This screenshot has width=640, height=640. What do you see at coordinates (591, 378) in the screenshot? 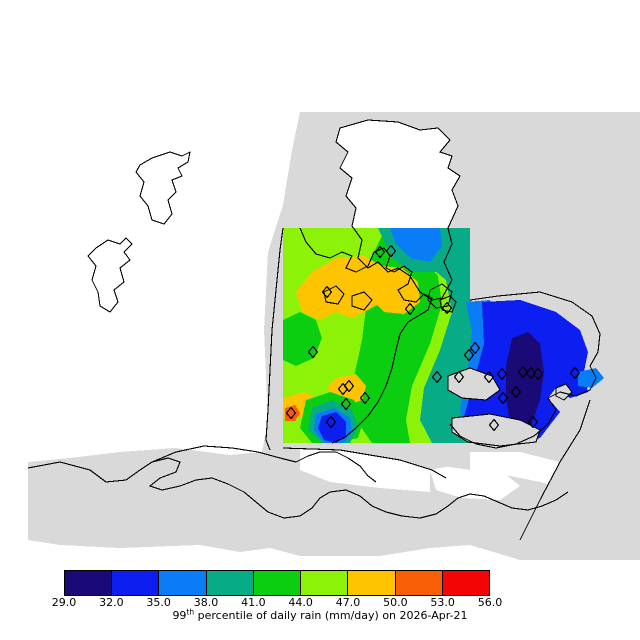
I see `contour-band-35-38-east-tail` at bounding box center [591, 378].